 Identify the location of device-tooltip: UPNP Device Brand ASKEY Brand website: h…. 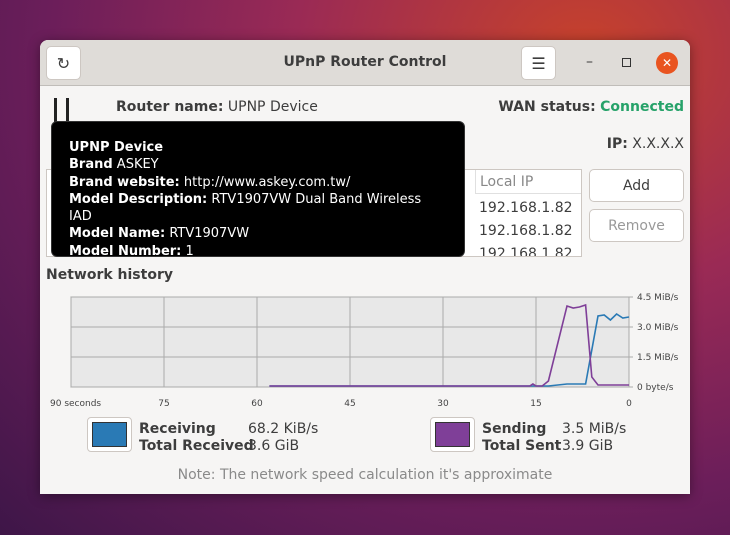
(258, 190).